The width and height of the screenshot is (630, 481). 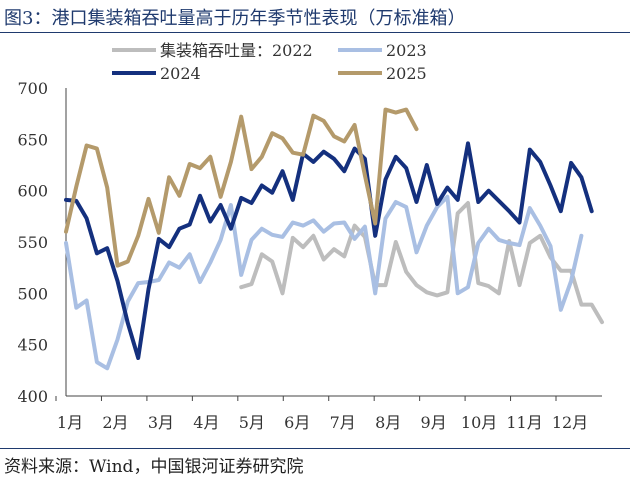 I want to click on legend-label: 2024, so click(x=180, y=73).